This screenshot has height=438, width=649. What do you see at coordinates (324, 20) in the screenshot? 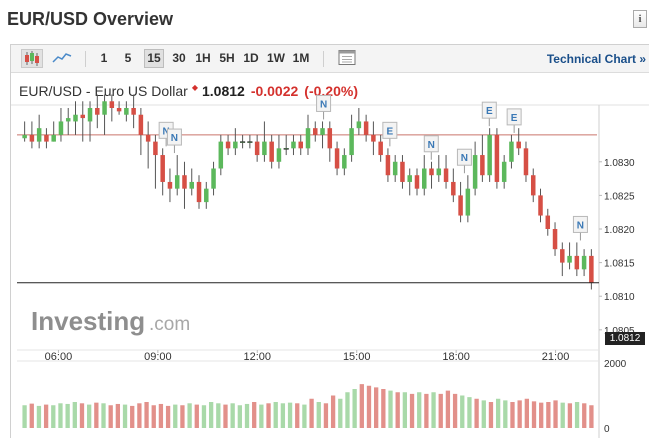
I see `page-header: EUR/USD Overview i` at bounding box center [324, 20].